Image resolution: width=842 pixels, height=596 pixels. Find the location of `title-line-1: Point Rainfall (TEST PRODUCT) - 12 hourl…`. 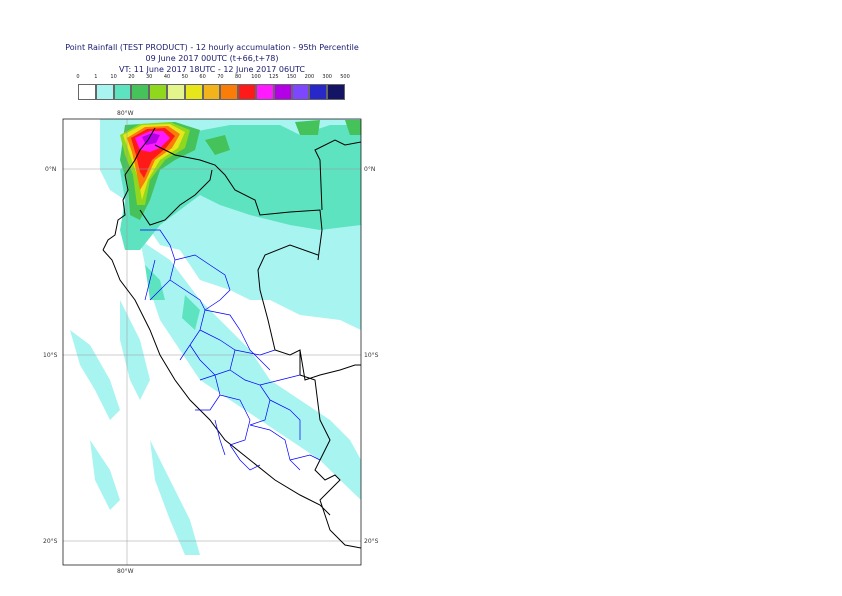

title-line-1: Point Rainfall (TEST PRODUCT) - 12 hourl… is located at coordinates (212, 47).